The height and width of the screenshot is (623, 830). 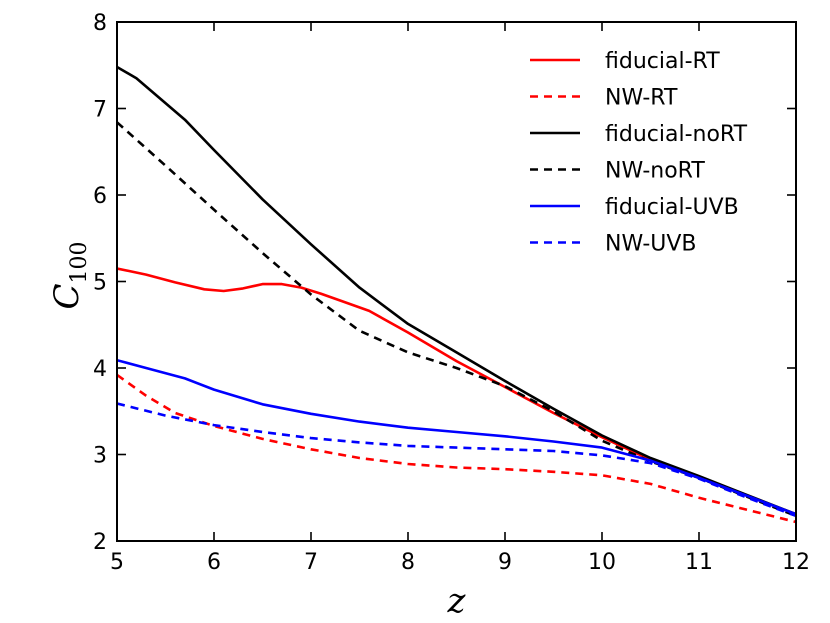 What do you see at coordinates (100, 196) in the screenshot?
I see `y-tick-label: 6` at bounding box center [100, 196].